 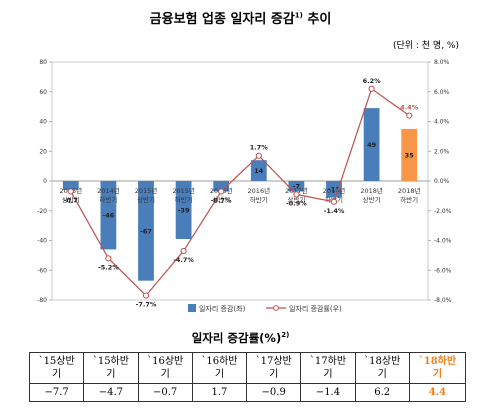 I want to click on rate-table-value-row: −7.7 −4.7 −0.7 1.7 −0.9 −1.4 6.2 4.4, so click(x=247, y=392).